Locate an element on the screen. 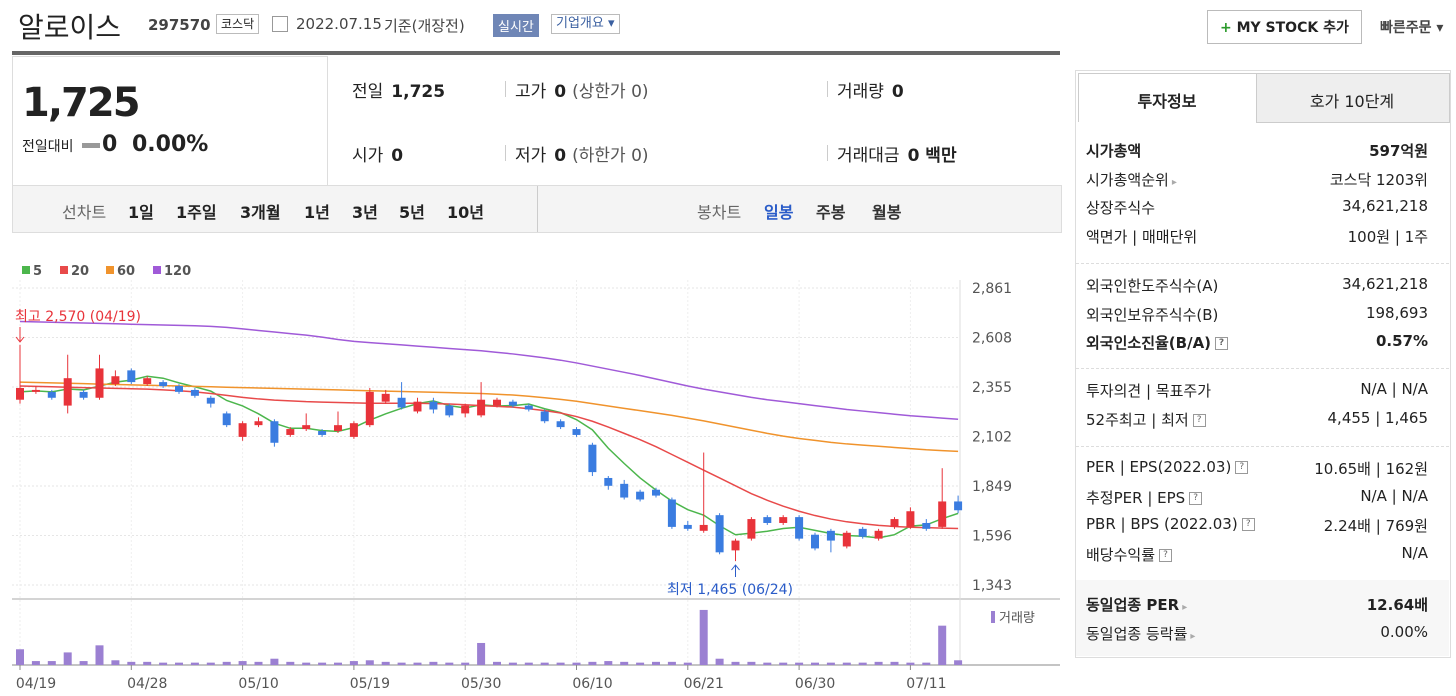  candle-tab: 일봉 is located at coordinates (779, 212).